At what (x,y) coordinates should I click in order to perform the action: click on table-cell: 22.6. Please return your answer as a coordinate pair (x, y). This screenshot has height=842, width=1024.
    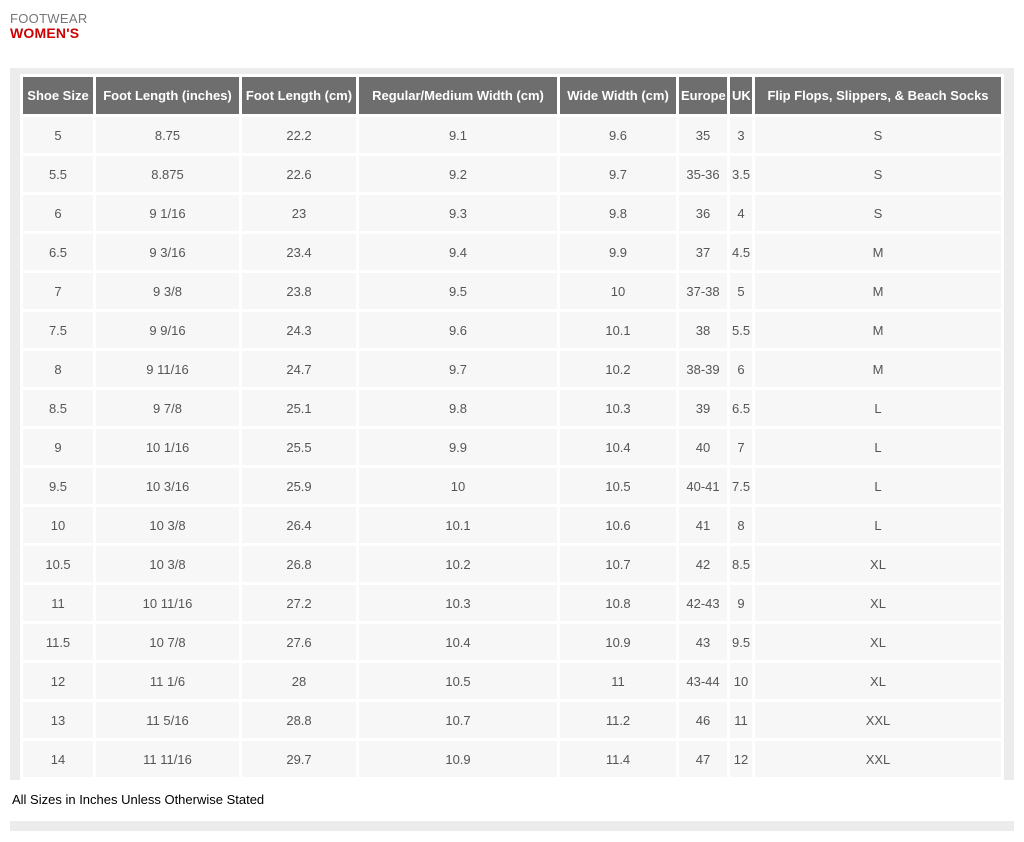
    Looking at the image, I should click on (299, 174).